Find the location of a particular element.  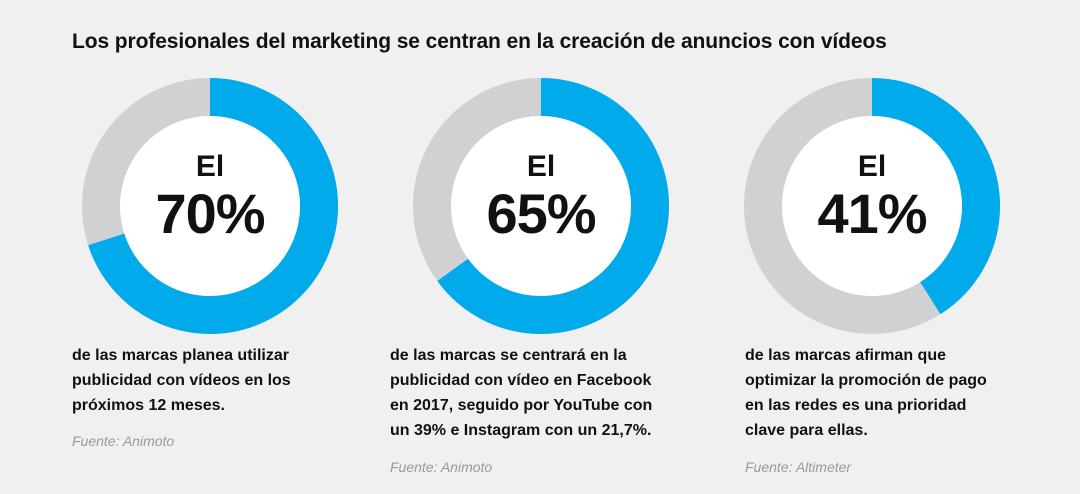

donut-label-2: El 65% is located at coordinates (541, 206).